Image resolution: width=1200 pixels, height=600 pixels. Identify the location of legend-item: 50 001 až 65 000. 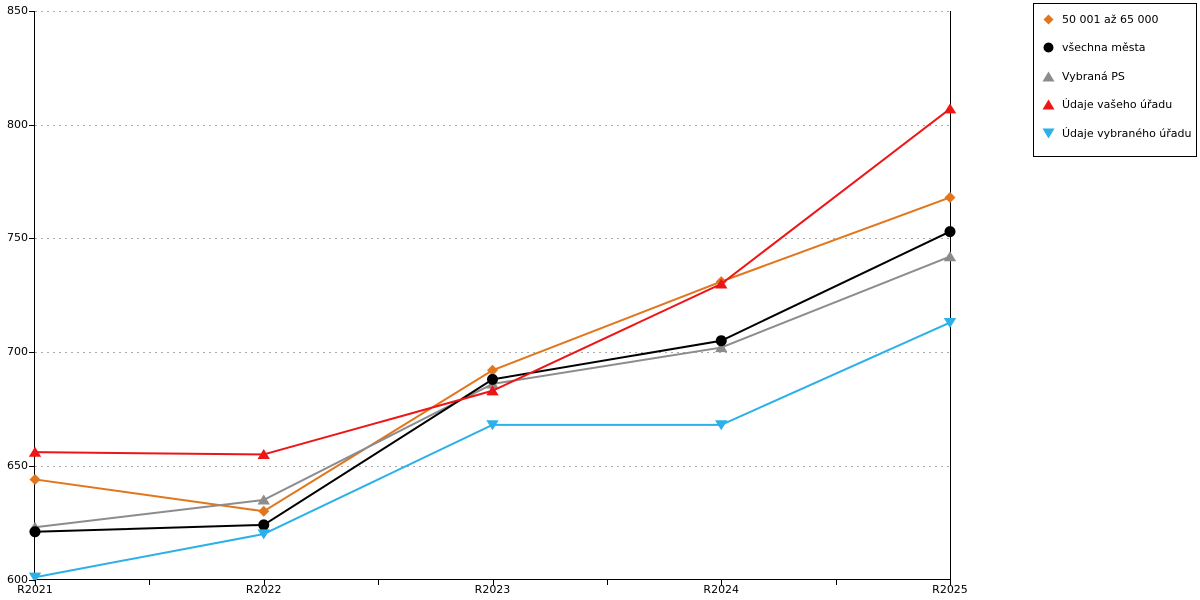
(1119, 19).